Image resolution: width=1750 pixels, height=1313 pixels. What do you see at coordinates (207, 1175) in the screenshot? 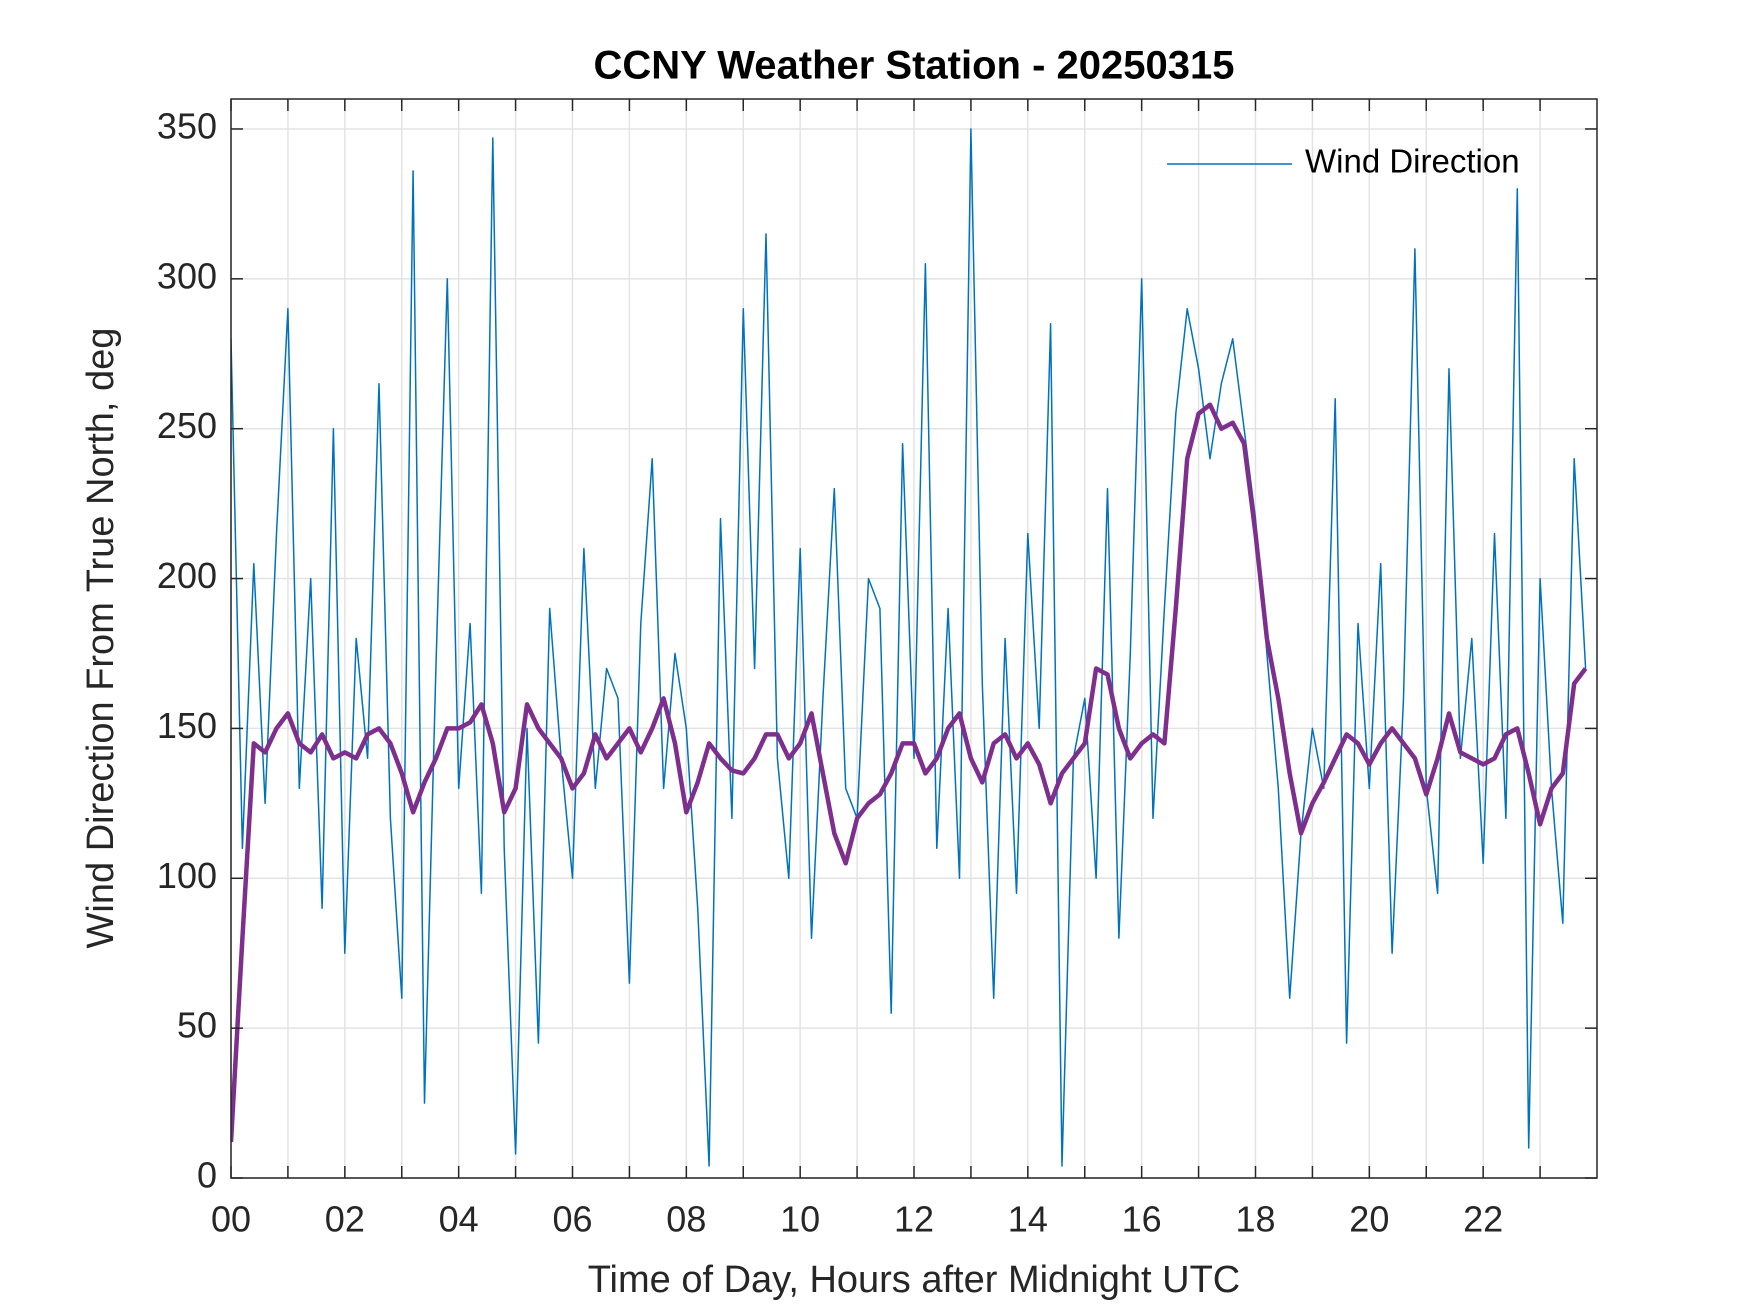
I see `y-tick-label: 0` at bounding box center [207, 1175].